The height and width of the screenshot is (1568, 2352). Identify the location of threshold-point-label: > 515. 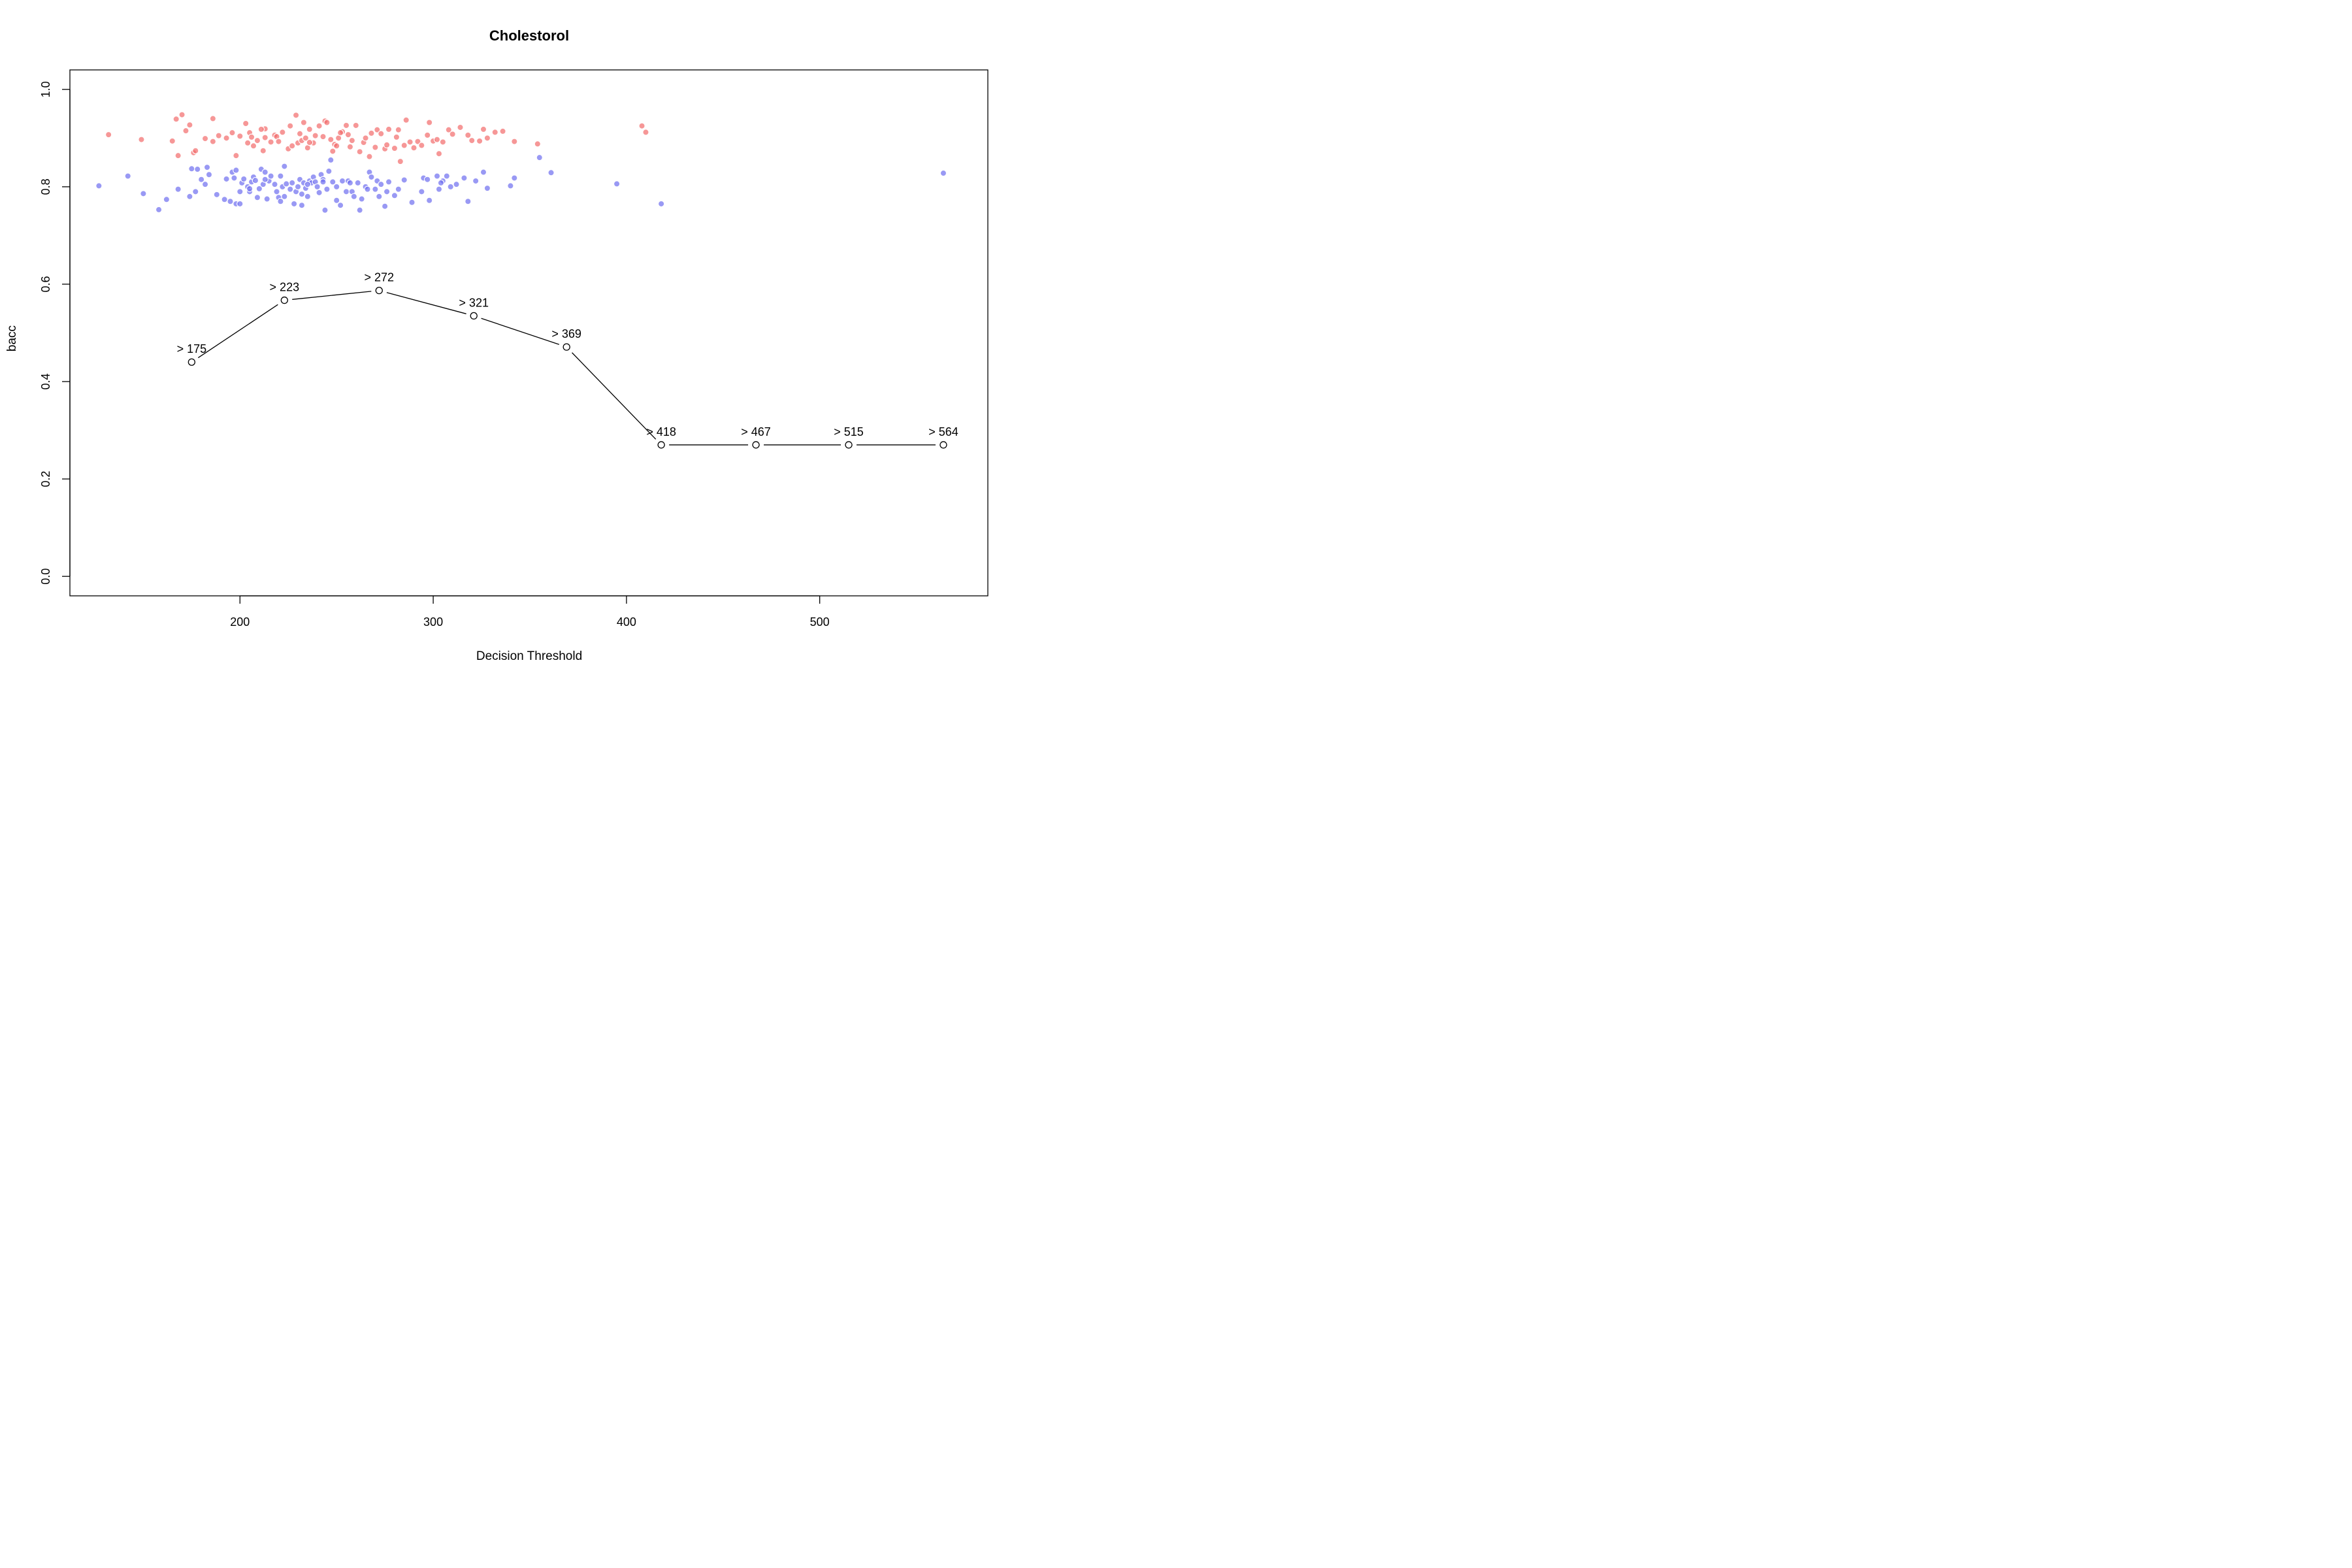
(849, 431).